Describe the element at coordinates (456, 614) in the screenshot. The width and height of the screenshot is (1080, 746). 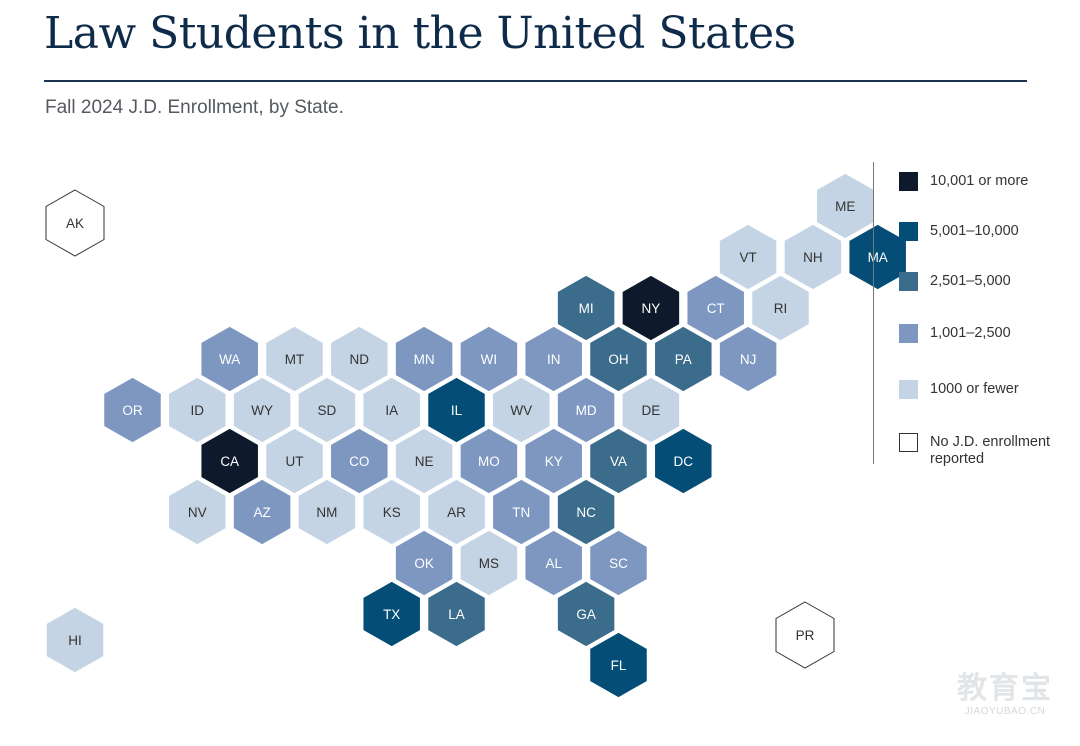
I see `state-hex-la` at that location.